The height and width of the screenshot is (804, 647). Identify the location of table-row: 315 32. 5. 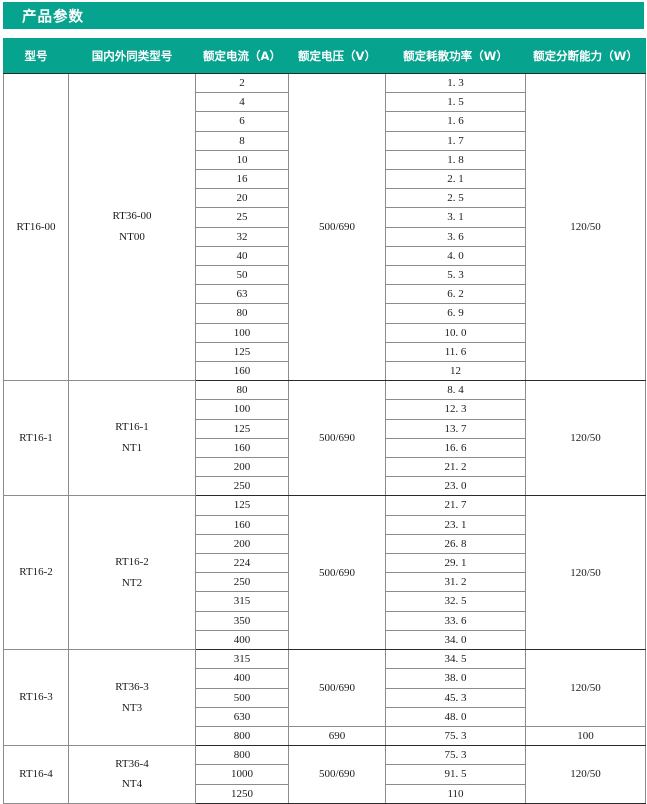
(325, 601).